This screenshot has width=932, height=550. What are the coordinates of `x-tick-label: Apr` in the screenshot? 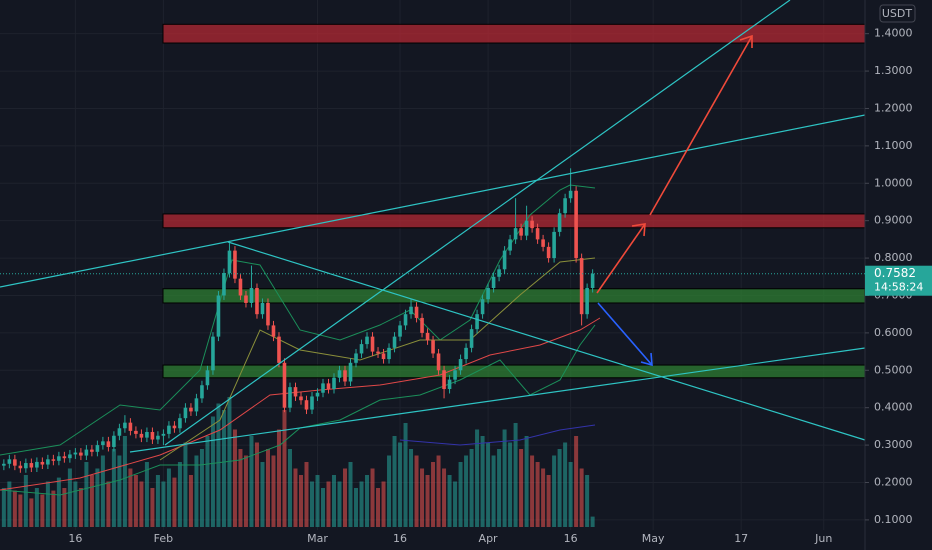 It's located at (489, 538).